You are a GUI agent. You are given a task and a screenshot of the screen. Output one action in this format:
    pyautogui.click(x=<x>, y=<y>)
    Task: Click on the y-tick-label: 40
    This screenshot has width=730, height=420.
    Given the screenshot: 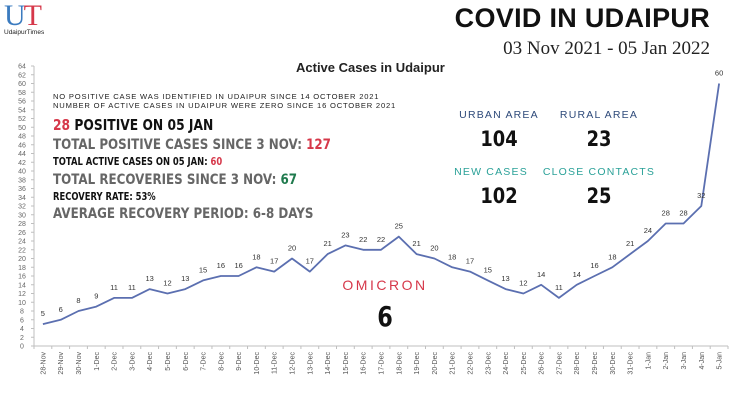 What is the action you would take?
    pyautogui.click(x=22, y=172)
    